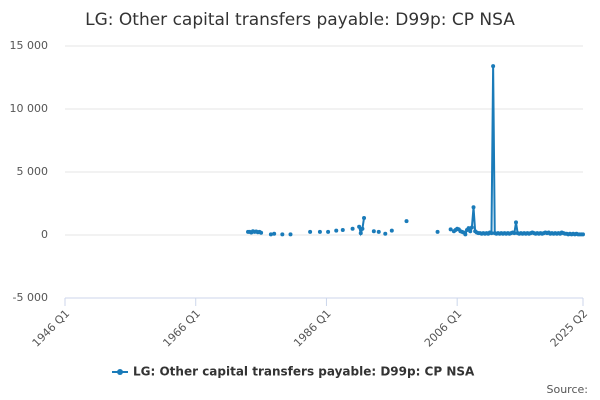  Describe the element at coordinates (568, 389) in the screenshot. I see `source: Source:` at that location.